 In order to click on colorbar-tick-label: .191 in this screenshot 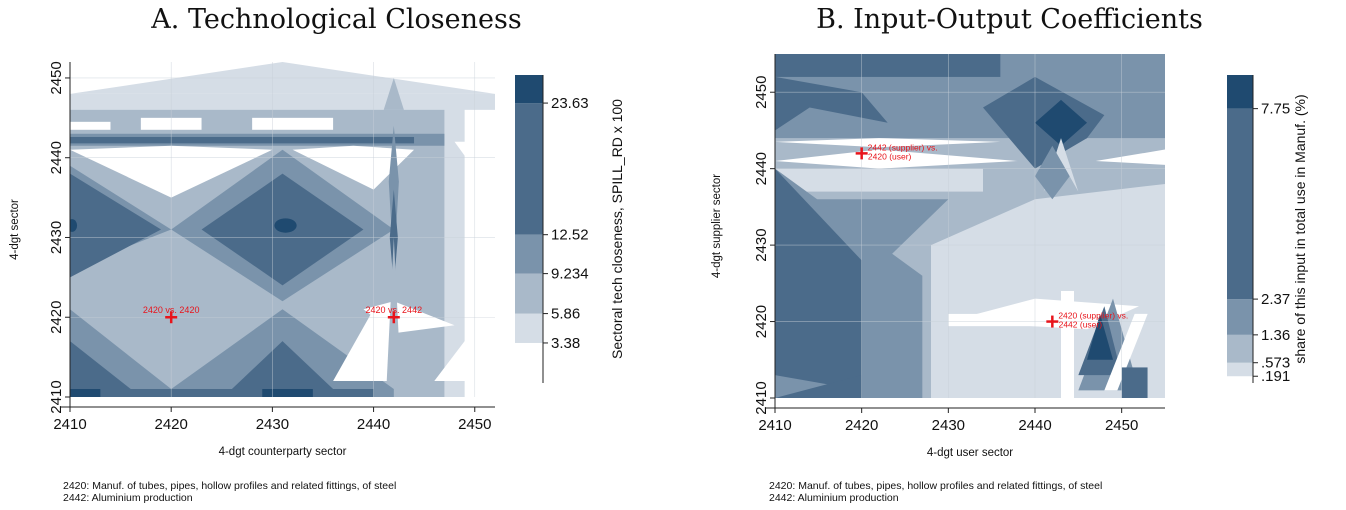, I will do `click(1275, 376)`.